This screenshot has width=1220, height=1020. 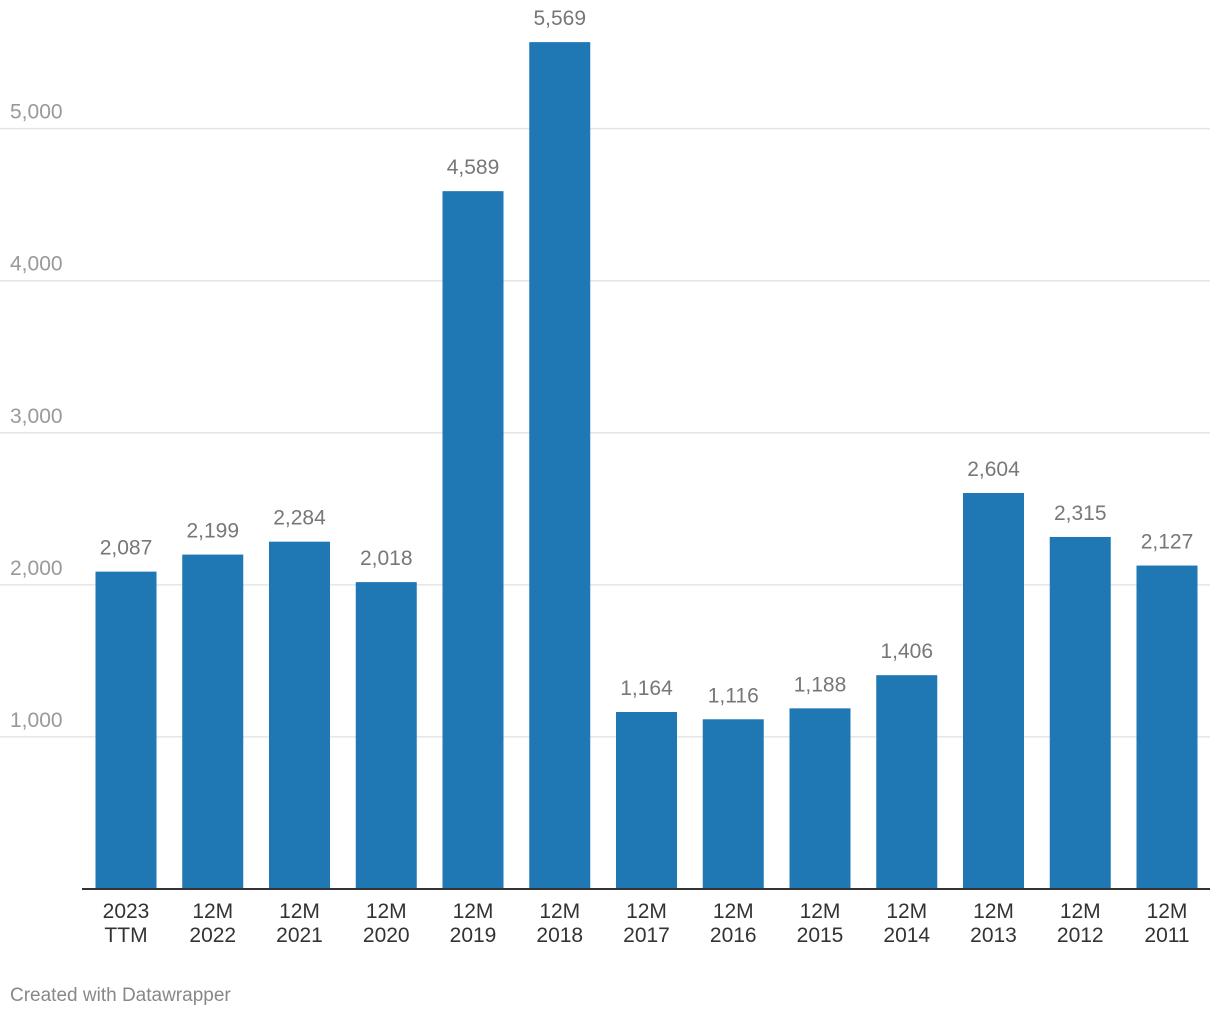 I want to click on y-tick-label: 5,000, so click(x=36, y=112).